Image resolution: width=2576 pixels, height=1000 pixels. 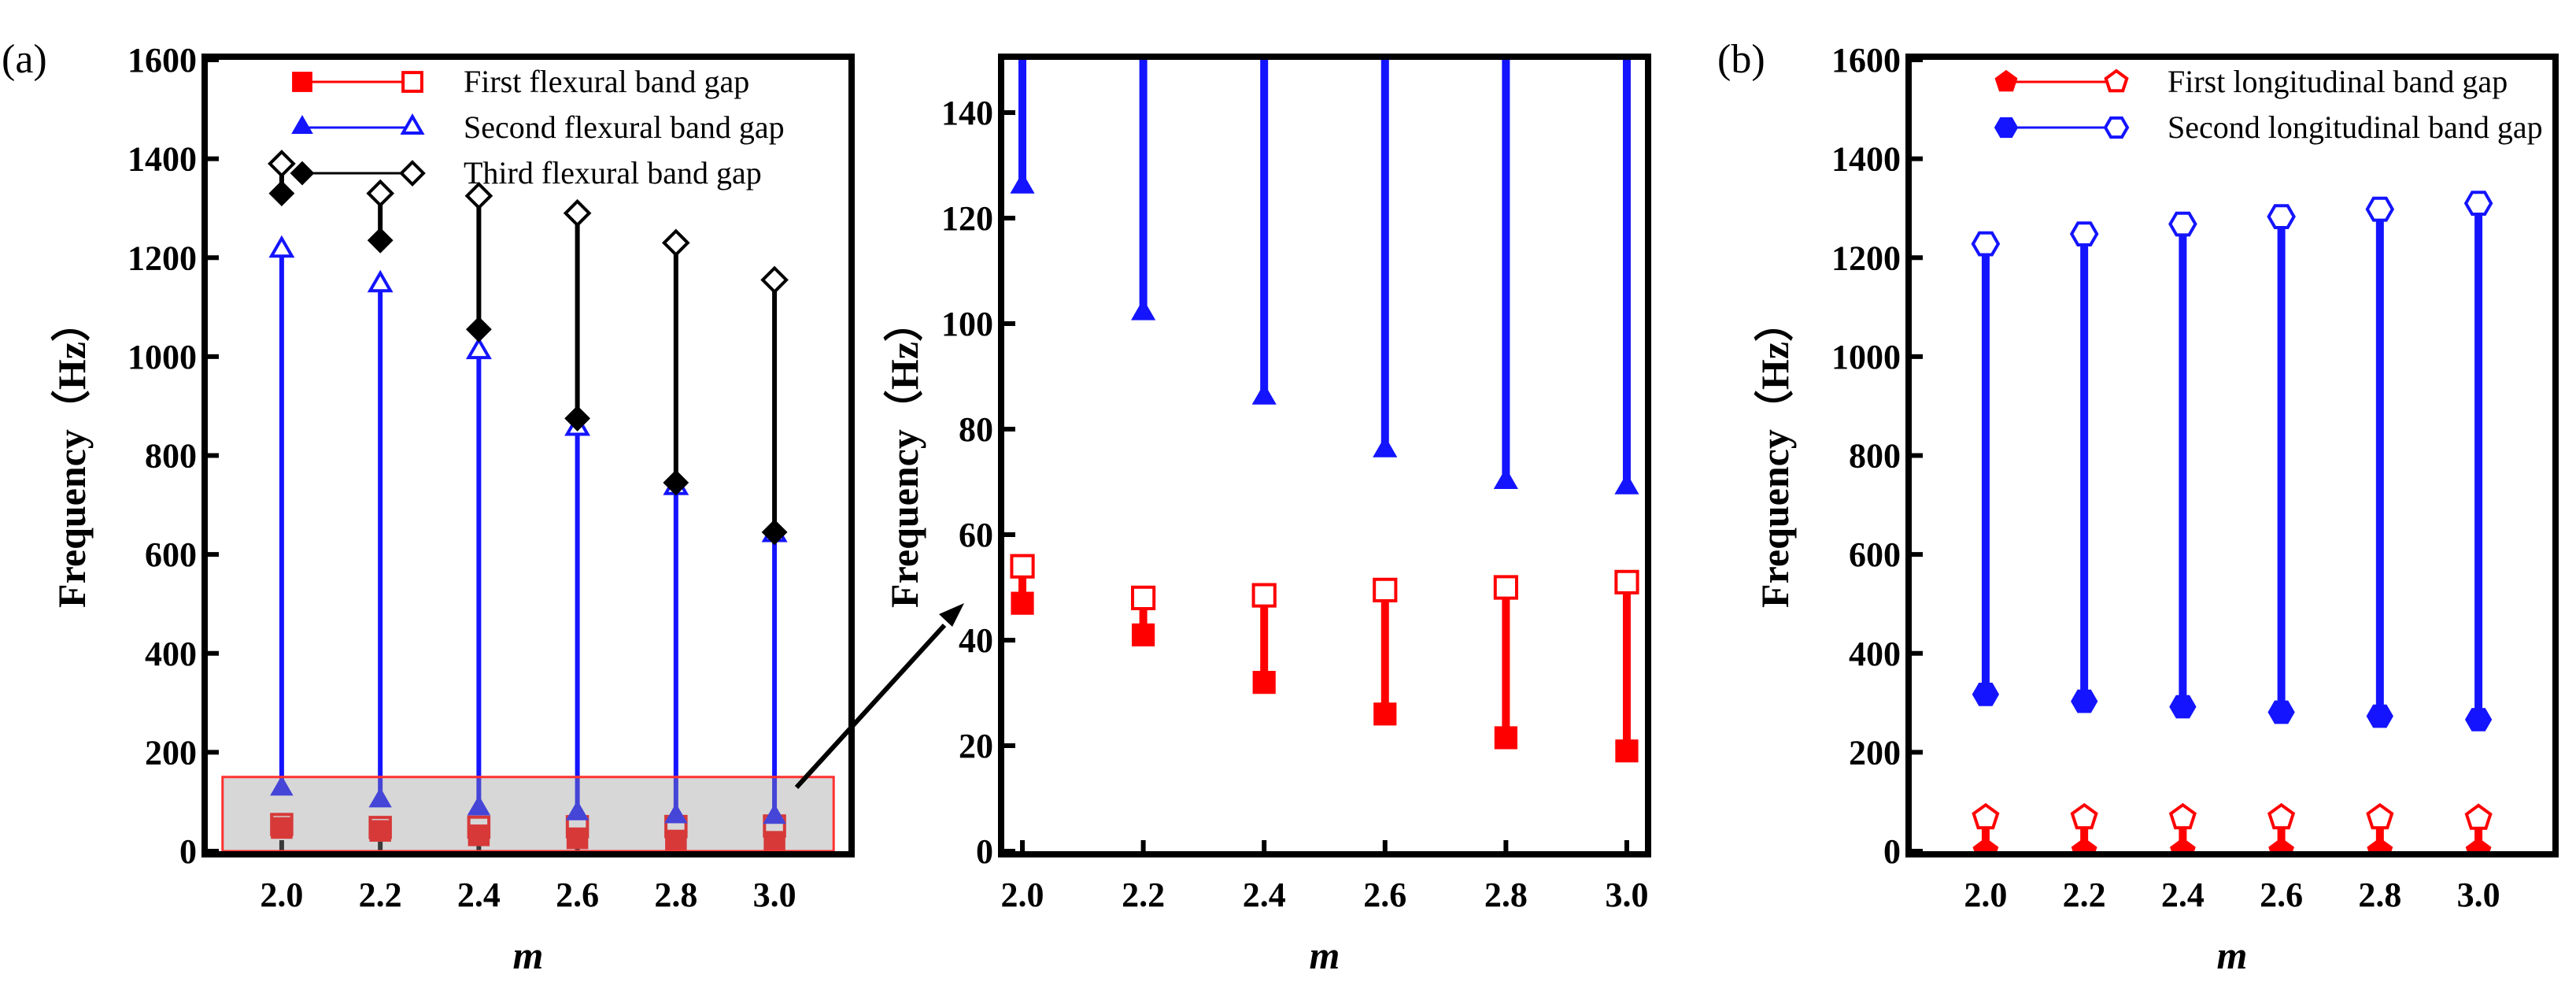 What do you see at coordinates (528, 814) in the screenshot?
I see `zoom-highlight-region` at bounding box center [528, 814].